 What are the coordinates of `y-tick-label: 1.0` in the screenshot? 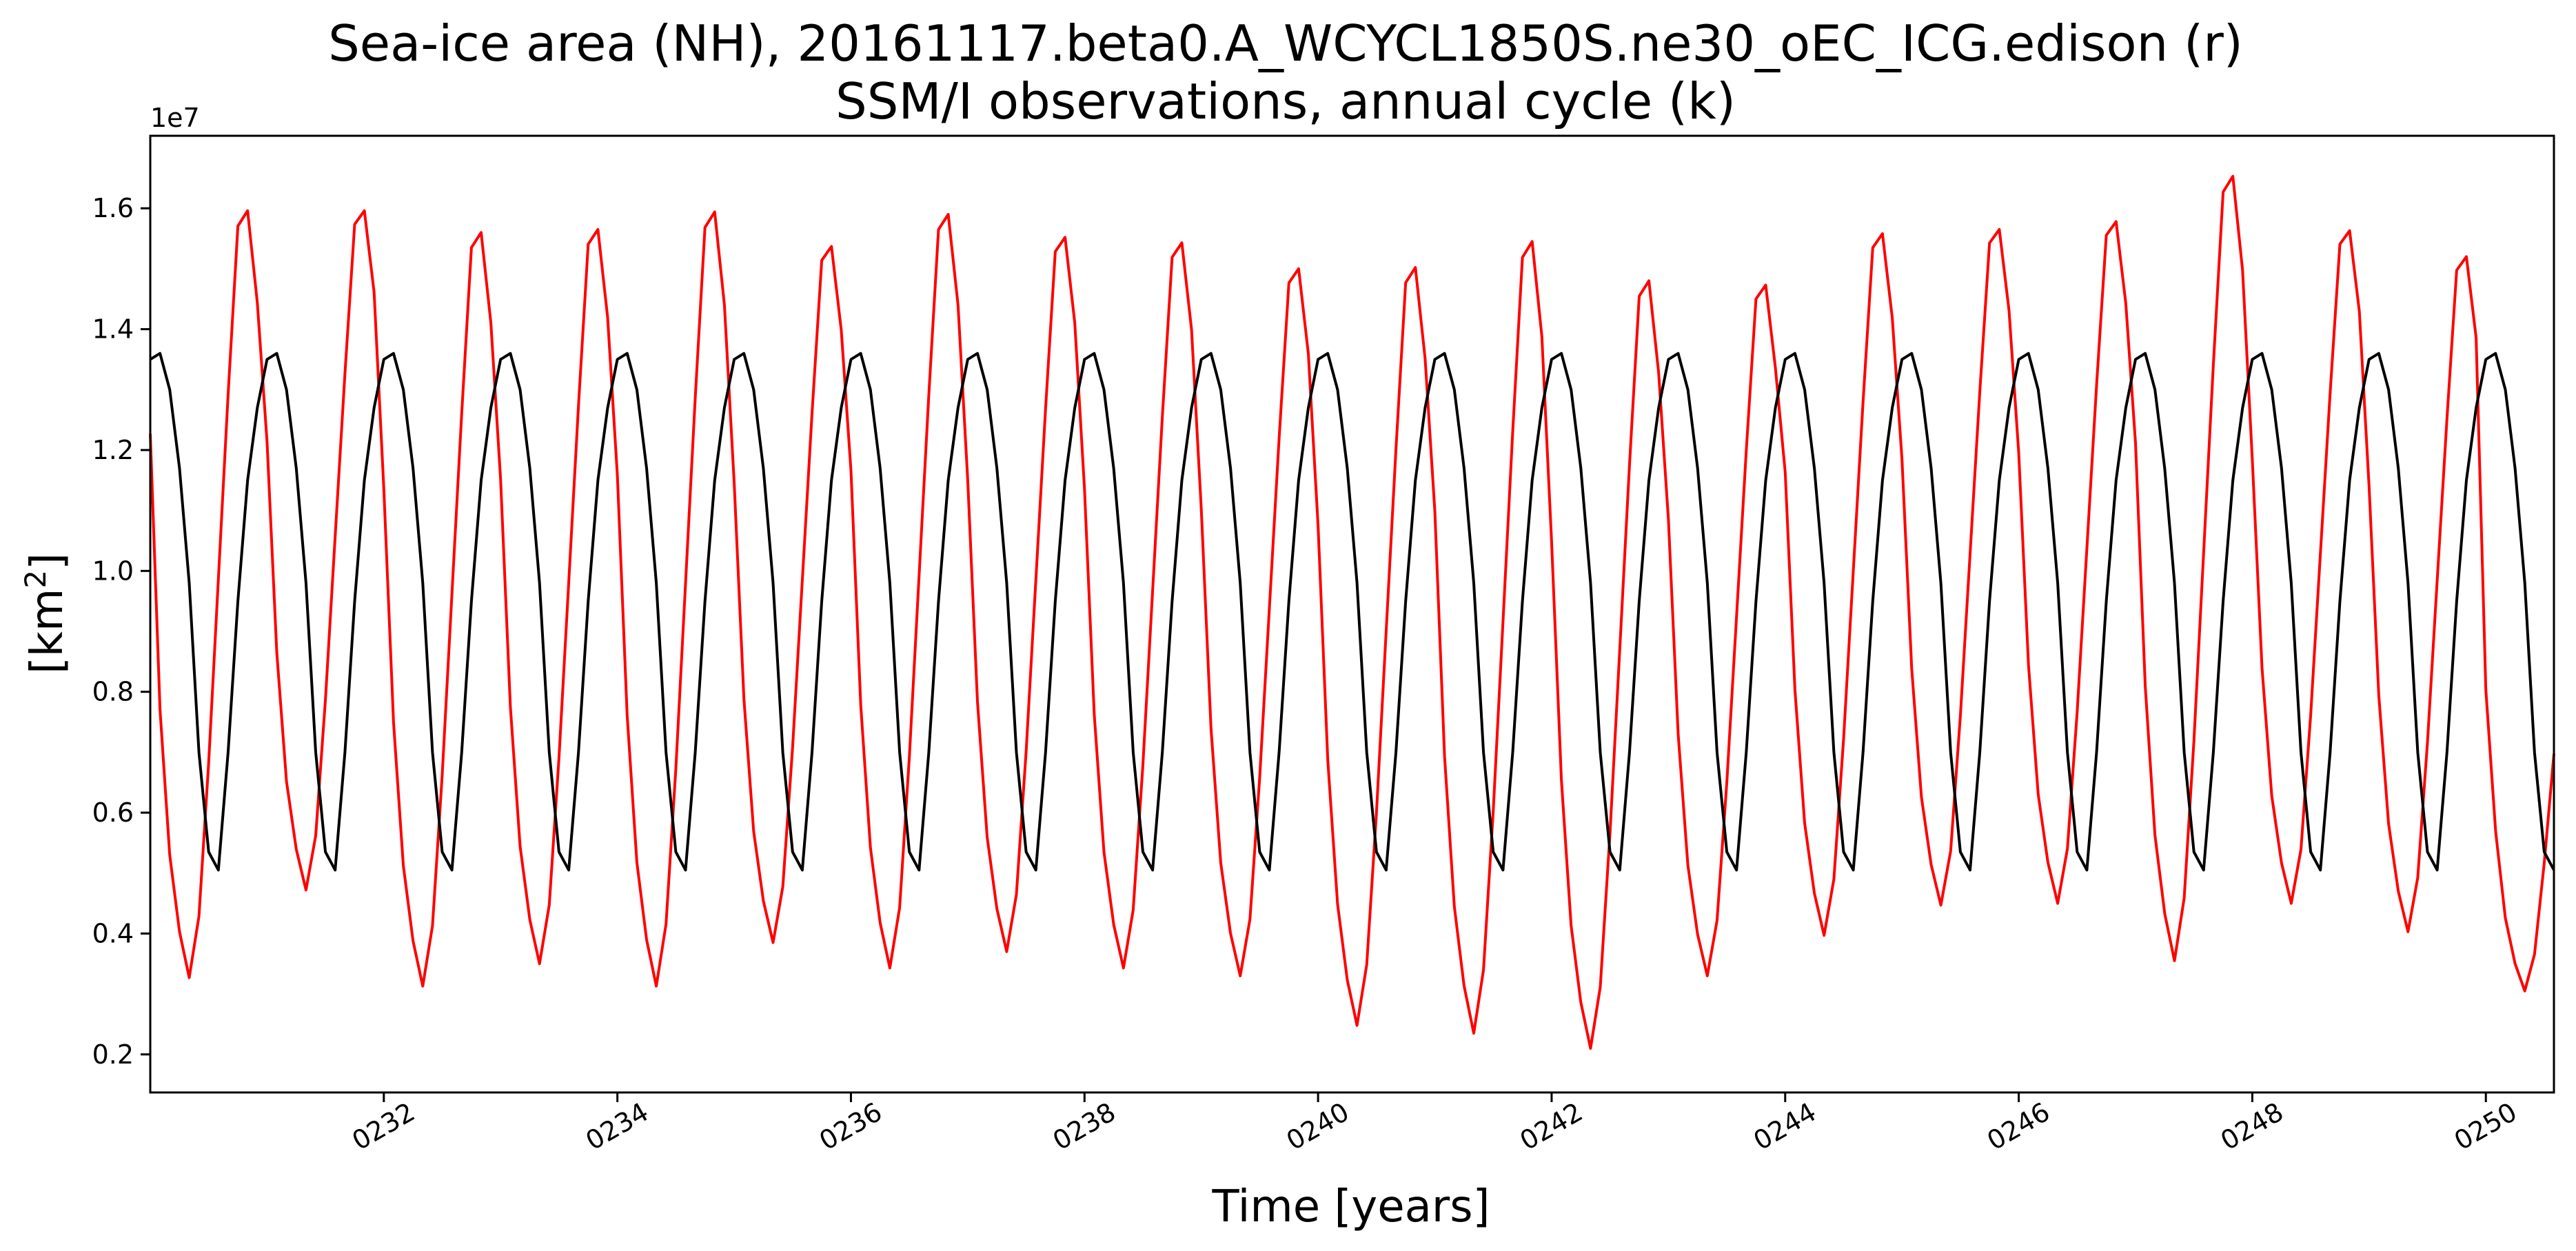 It's located at (113, 571).